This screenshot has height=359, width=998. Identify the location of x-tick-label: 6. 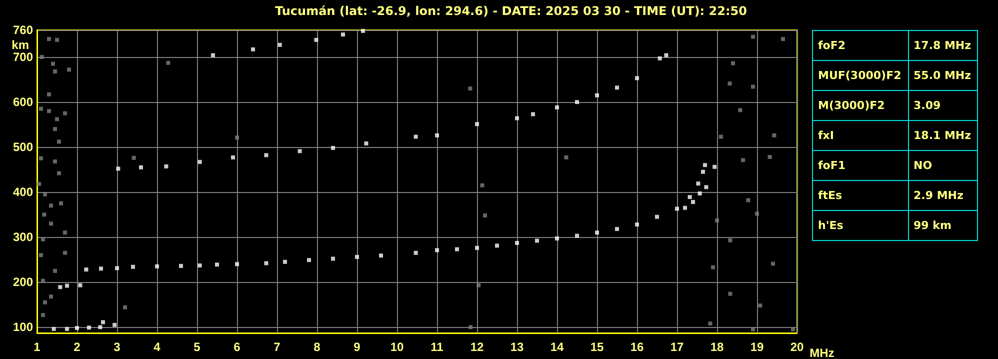
(237, 347).